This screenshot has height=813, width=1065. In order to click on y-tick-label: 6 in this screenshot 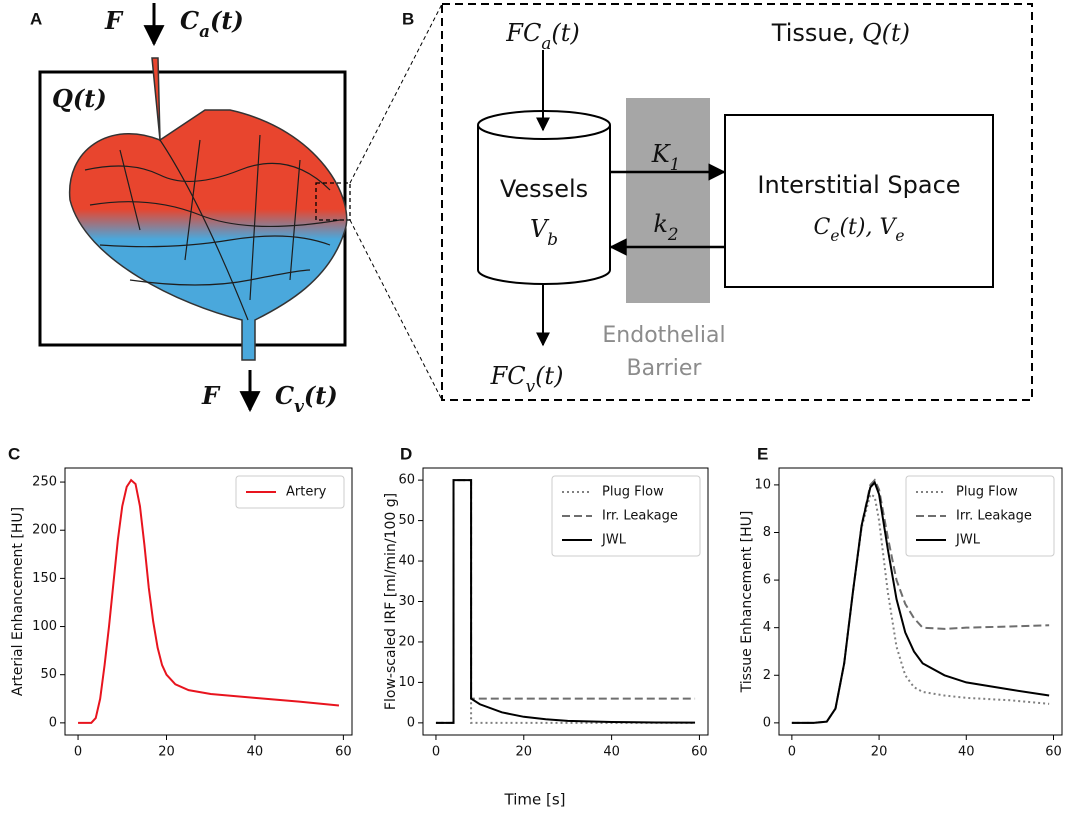, I will do `click(767, 580)`.